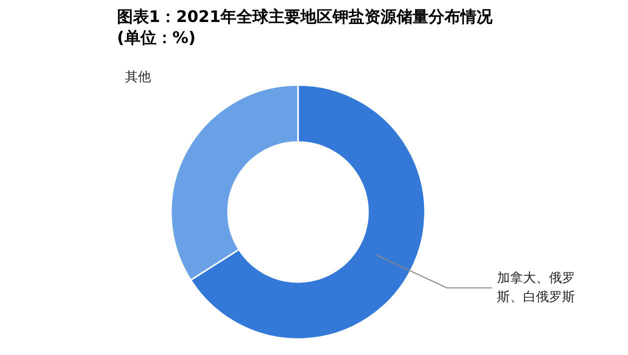 The width and height of the screenshot is (628, 355). What do you see at coordinates (535, 287) in the screenshot?
I see `slice-label: 加拿大、俄罗斯、白俄罗斯` at bounding box center [535, 287].